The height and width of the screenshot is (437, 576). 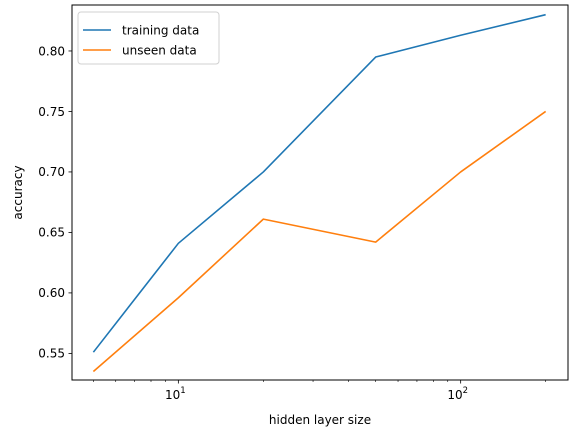 I want to click on x-axis-label: hidden layer size, so click(x=320, y=420).